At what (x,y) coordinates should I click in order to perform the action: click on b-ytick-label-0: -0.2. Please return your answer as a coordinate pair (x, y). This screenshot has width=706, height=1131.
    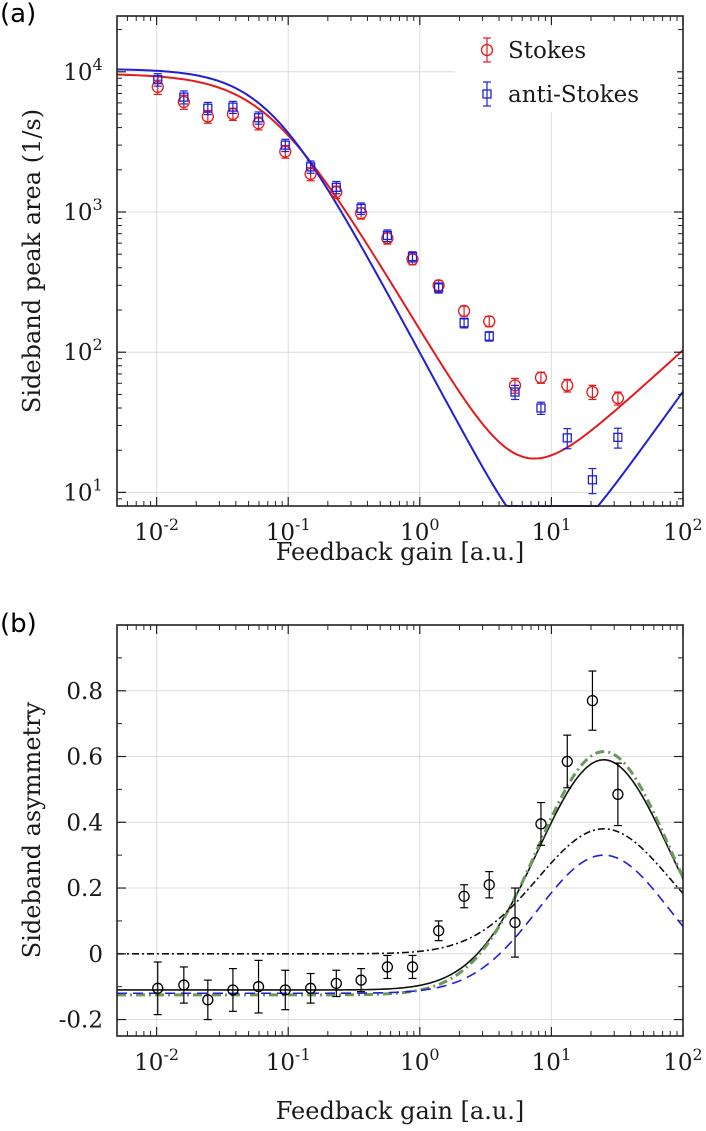
    Looking at the image, I should click on (81, 1021).